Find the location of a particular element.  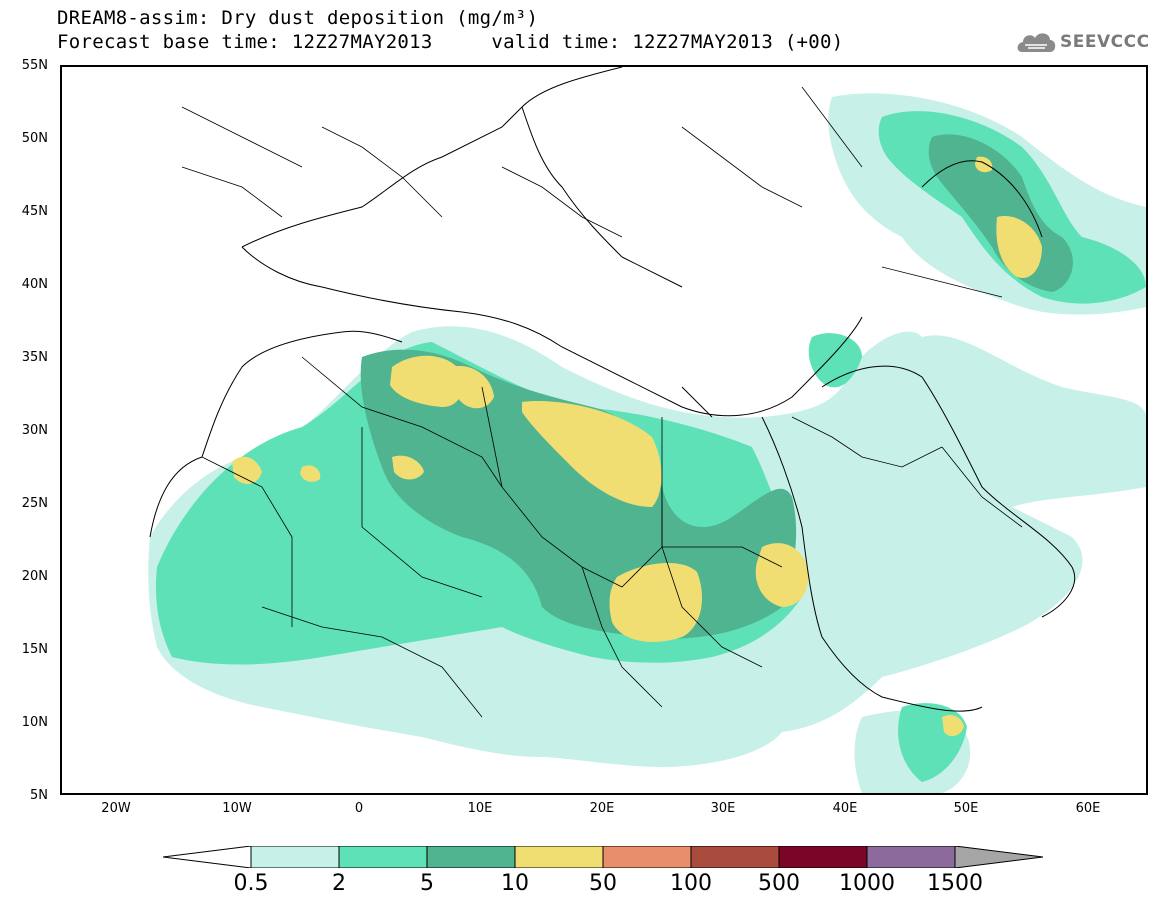

lon-label: 20E is located at coordinates (602, 808).